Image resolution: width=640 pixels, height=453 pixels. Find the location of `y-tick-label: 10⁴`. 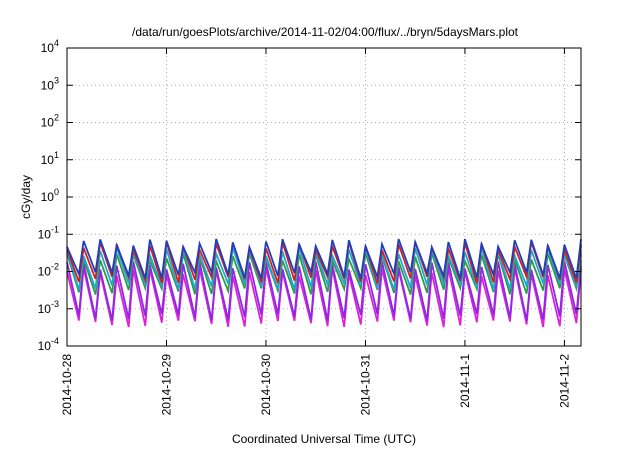

y-tick-label: 10⁴ is located at coordinates (50, 46).